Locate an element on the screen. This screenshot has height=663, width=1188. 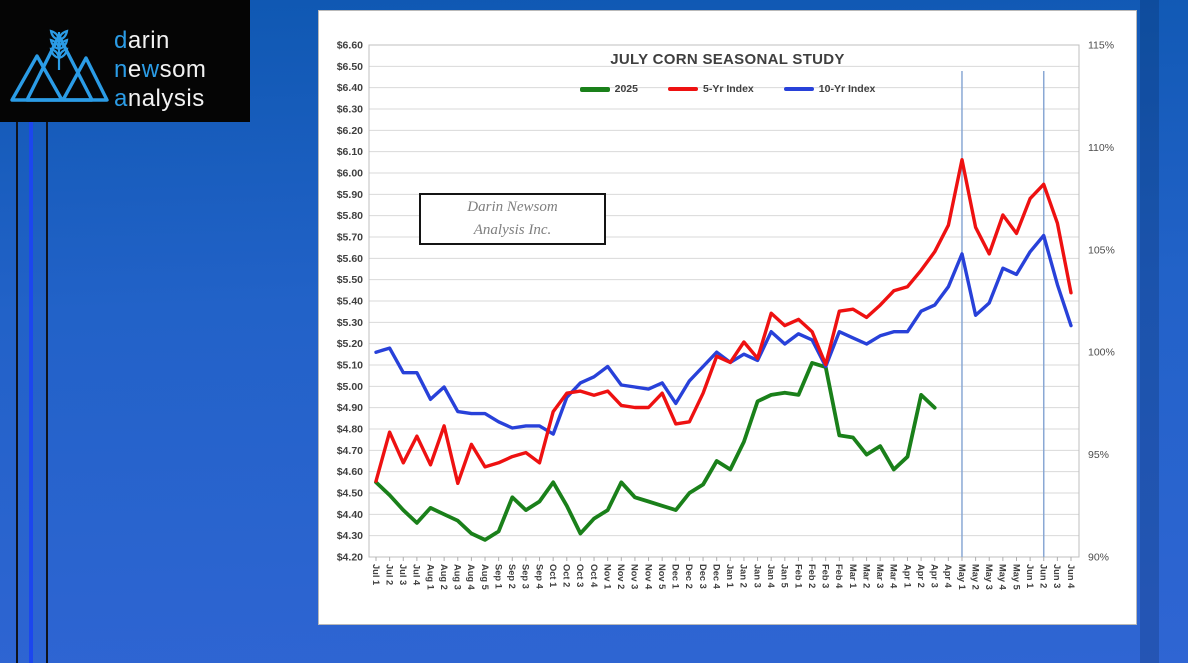
x-axis-label: Jul 3 is located at coordinates (403, 574).